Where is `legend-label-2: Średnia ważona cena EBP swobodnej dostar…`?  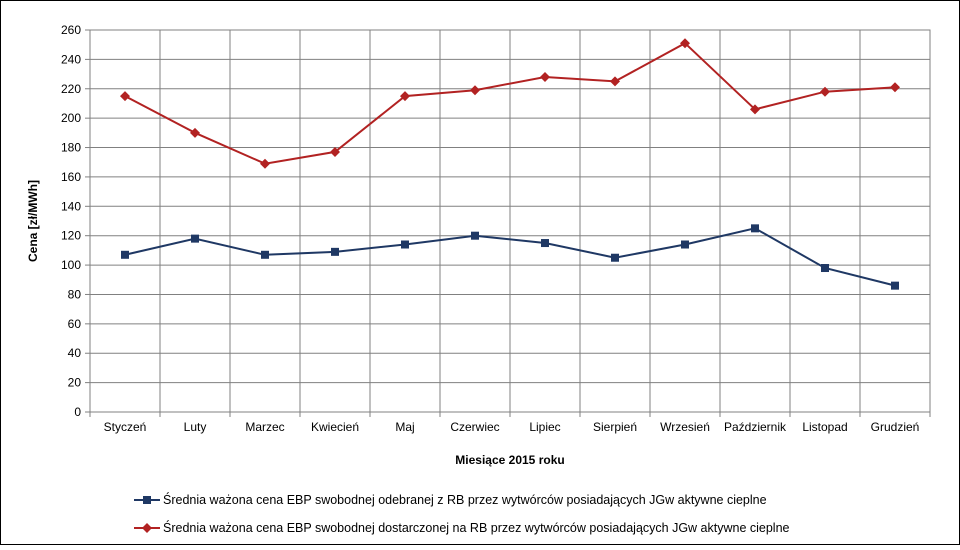
legend-label-2: Średnia ważona cena EBP swobodnej dostar… is located at coordinates (476, 527).